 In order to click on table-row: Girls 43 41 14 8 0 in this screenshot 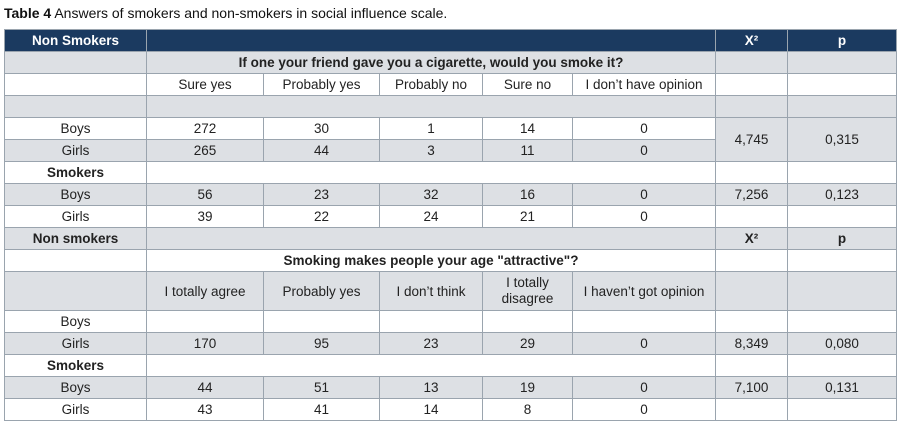, I will do `click(450, 409)`.